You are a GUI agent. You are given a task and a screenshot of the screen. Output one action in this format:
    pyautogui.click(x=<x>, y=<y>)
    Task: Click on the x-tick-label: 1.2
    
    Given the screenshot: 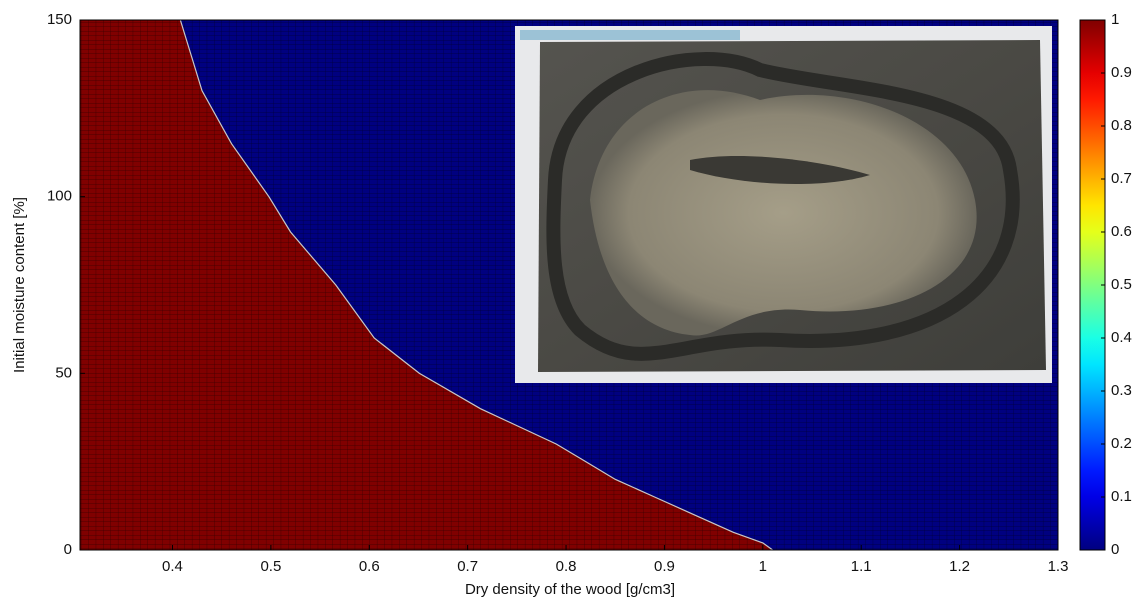 What is the action you would take?
    pyautogui.click(x=959, y=566)
    